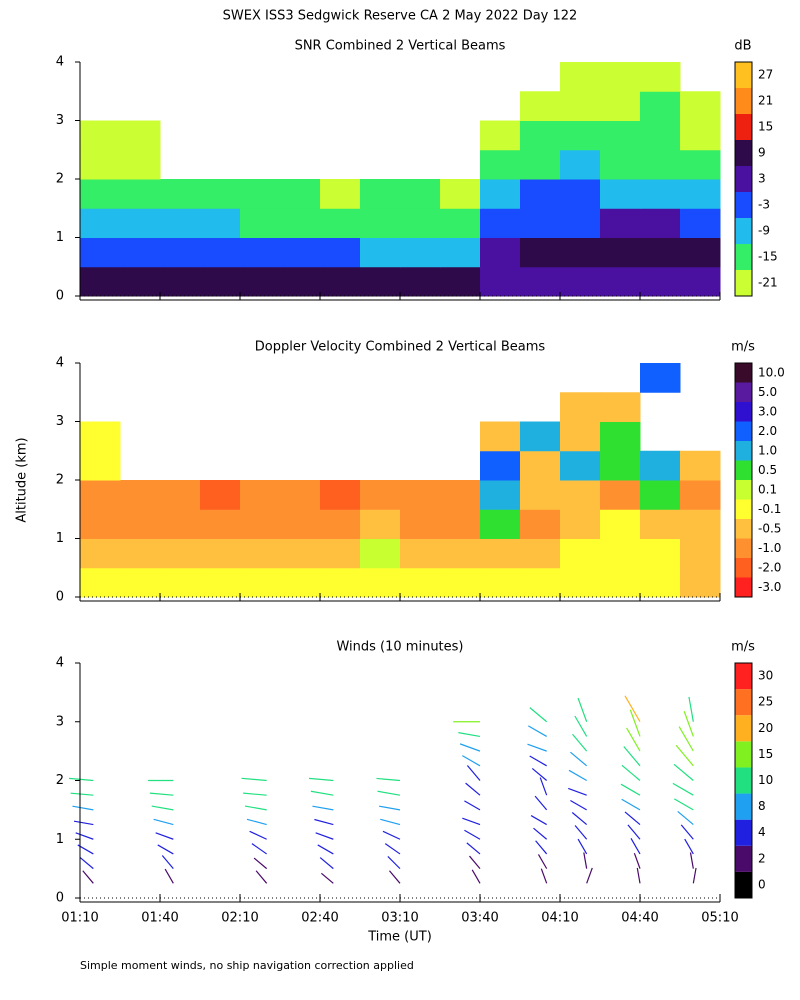 This screenshot has width=800, height=1000. I want to click on colorbar-label: 2, so click(762, 858).